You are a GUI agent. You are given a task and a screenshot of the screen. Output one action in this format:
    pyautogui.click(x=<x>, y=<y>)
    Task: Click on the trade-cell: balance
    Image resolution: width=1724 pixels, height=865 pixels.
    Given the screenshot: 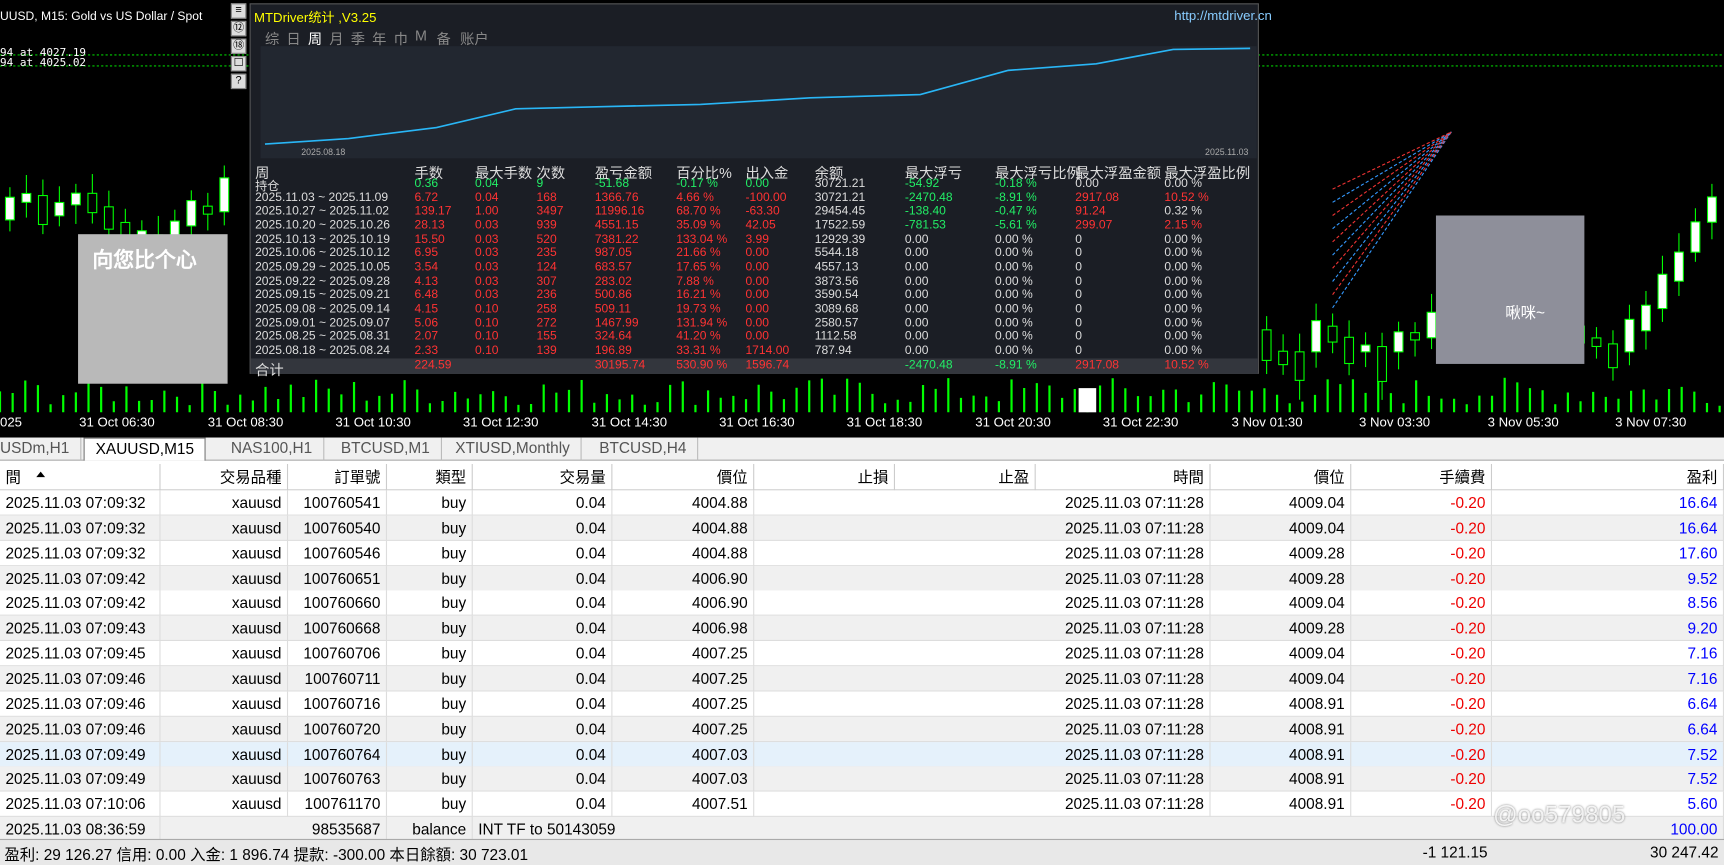 What is the action you would take?
    pyautogui.click(x=430, y=829)
    